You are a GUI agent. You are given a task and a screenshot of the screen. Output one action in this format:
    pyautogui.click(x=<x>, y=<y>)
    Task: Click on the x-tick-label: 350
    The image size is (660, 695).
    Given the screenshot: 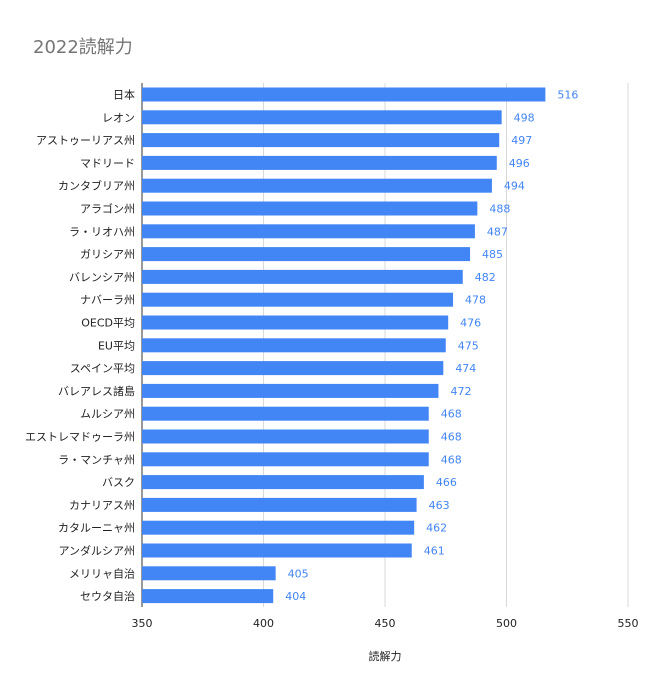 What is the action you would take?
    pyautogui.click(x=142, y=623)
    